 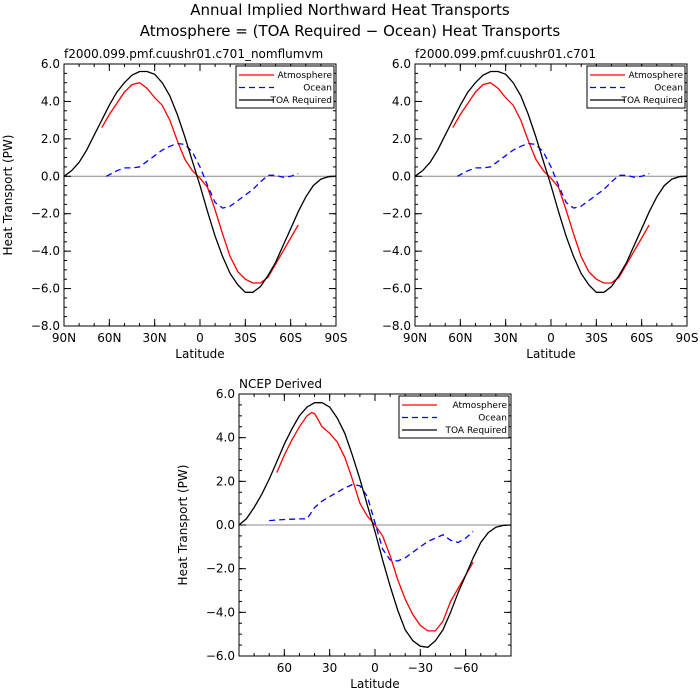 What do you see at coordinates (505, 54) in the screenshot?
I see `subplot-title: f2000.099.pmf.cuushr01.c701` at bounding box center [505, 54].